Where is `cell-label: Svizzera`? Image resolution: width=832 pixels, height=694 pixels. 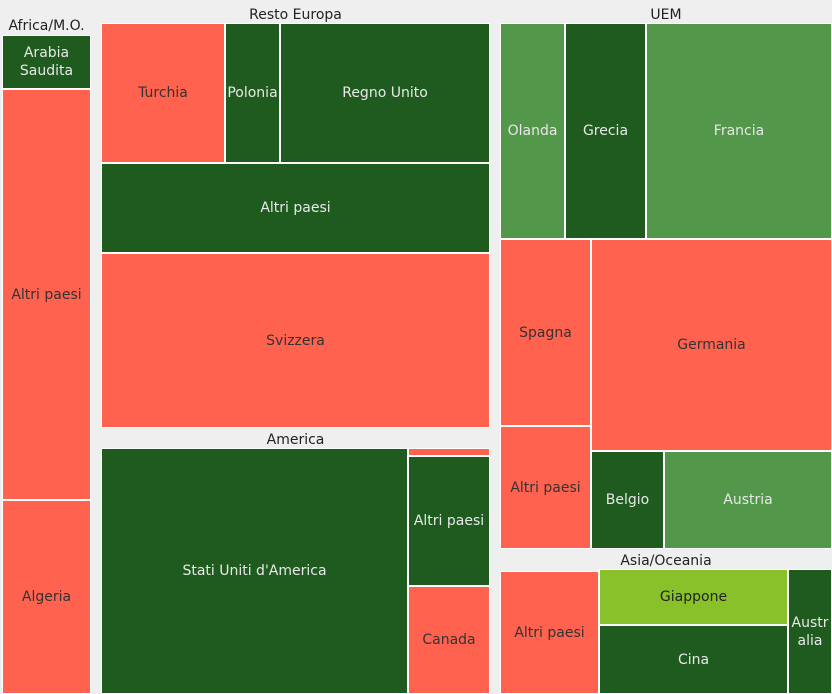 cell-label: Svizzera is located at coordinates (295, 340).